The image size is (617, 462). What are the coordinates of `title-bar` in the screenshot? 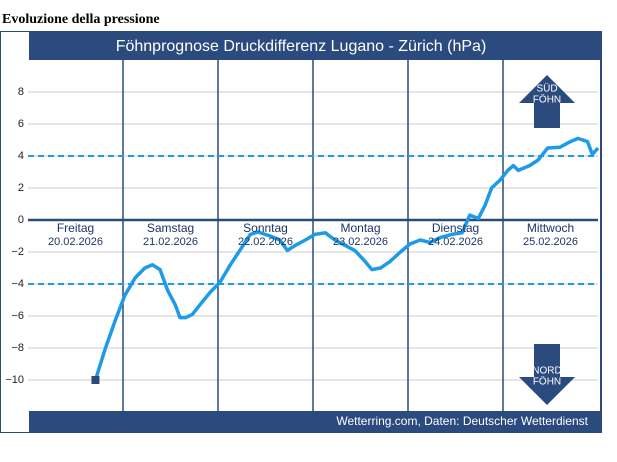 It's located at (301, 46).